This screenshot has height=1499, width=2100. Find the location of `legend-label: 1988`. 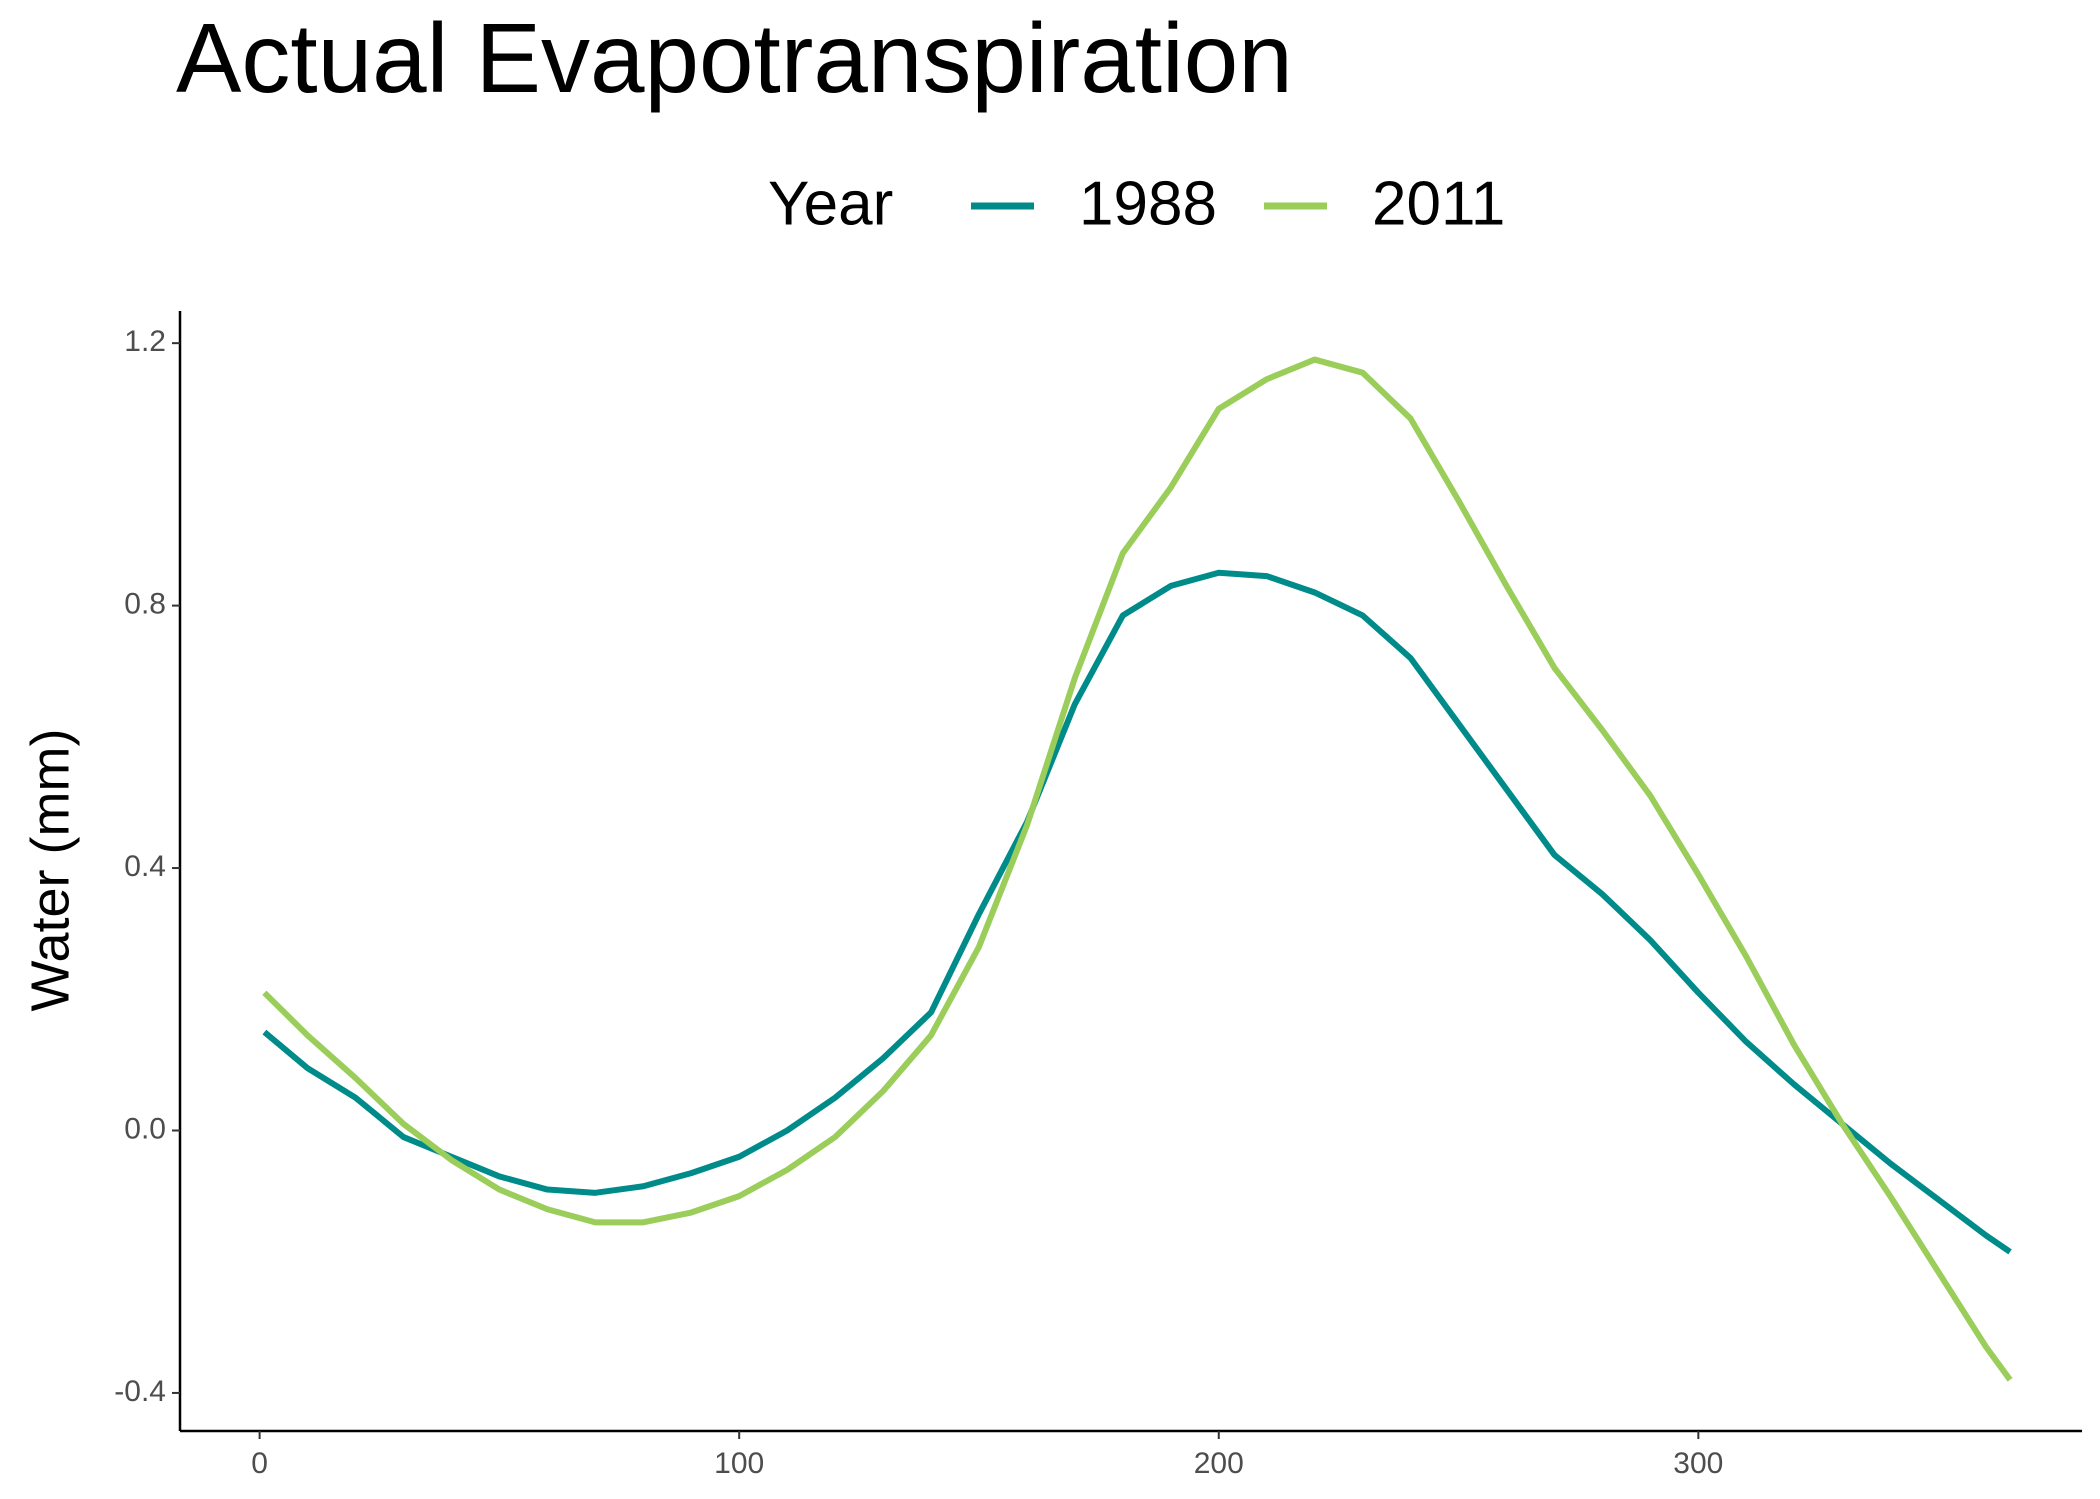

legend-label: 1988 is located at coordinates (1148, 203).